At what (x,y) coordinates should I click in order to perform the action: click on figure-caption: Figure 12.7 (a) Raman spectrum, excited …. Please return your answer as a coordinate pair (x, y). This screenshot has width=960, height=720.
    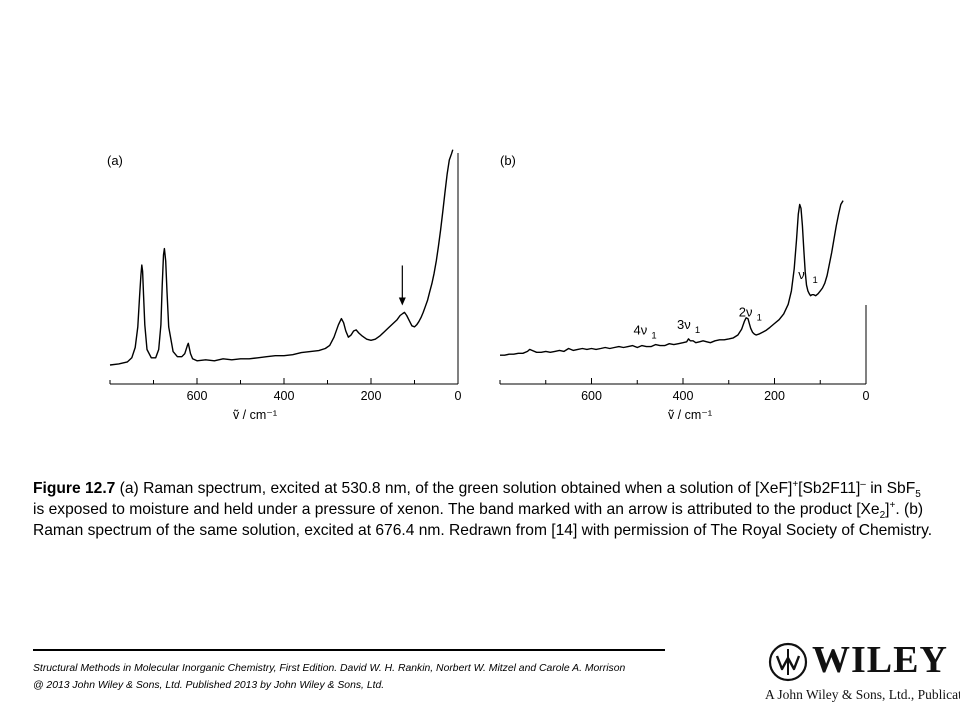
    Looking at the image, I should click on (483, 509).